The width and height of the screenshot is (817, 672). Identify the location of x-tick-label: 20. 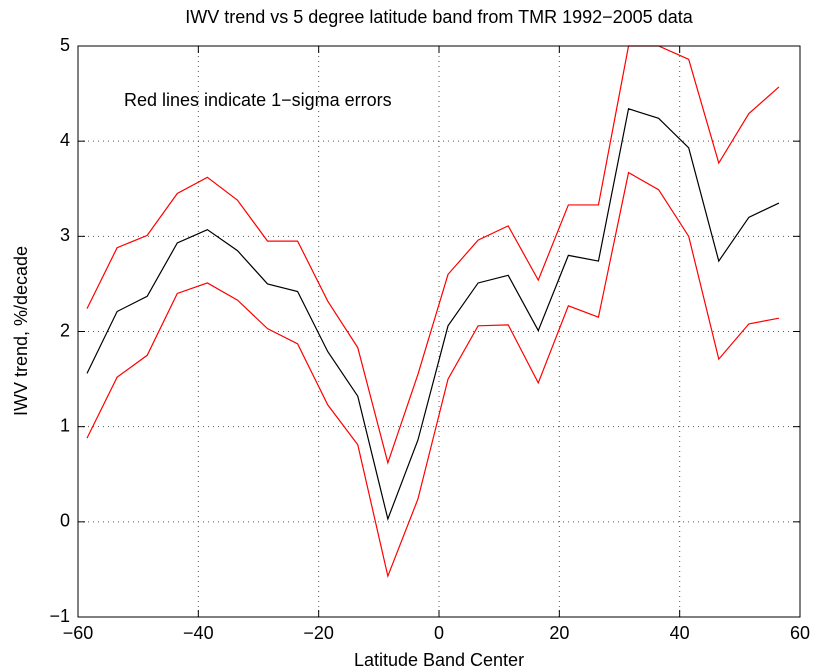
(559, 633).